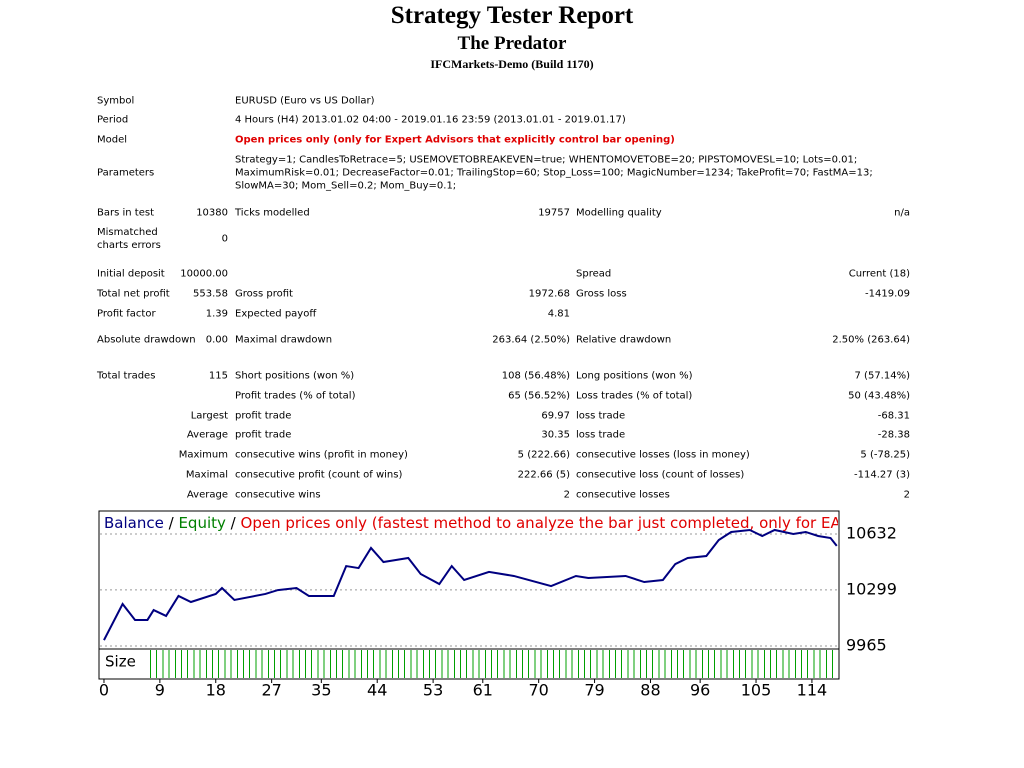 The width and height of the screenshot is (1024, 768). What do you see at coordinates (601, 294) in the screenshot?
I see `result-label: Gross loss` at bounding box center [601, 294].